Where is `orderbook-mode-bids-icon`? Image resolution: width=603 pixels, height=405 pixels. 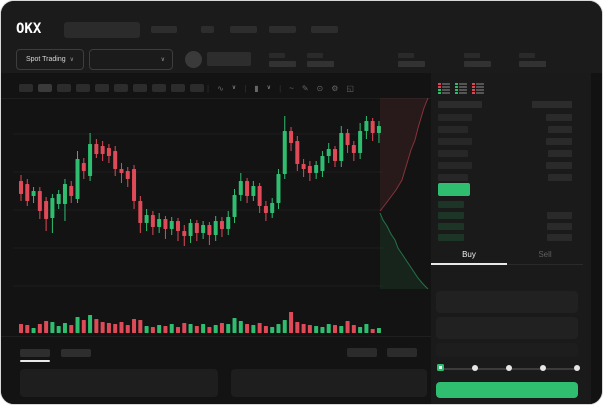
orderbook-mode-bids-icon is located at coordinates (461, 88).